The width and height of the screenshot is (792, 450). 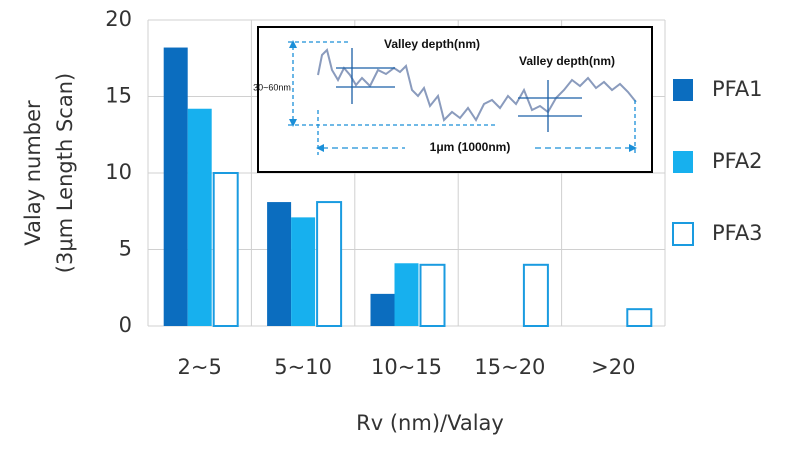 What do you see at coordinates (125, 325) in the screenshot?
I see `y-tick-label: 0` at bounding box center [125, 325].